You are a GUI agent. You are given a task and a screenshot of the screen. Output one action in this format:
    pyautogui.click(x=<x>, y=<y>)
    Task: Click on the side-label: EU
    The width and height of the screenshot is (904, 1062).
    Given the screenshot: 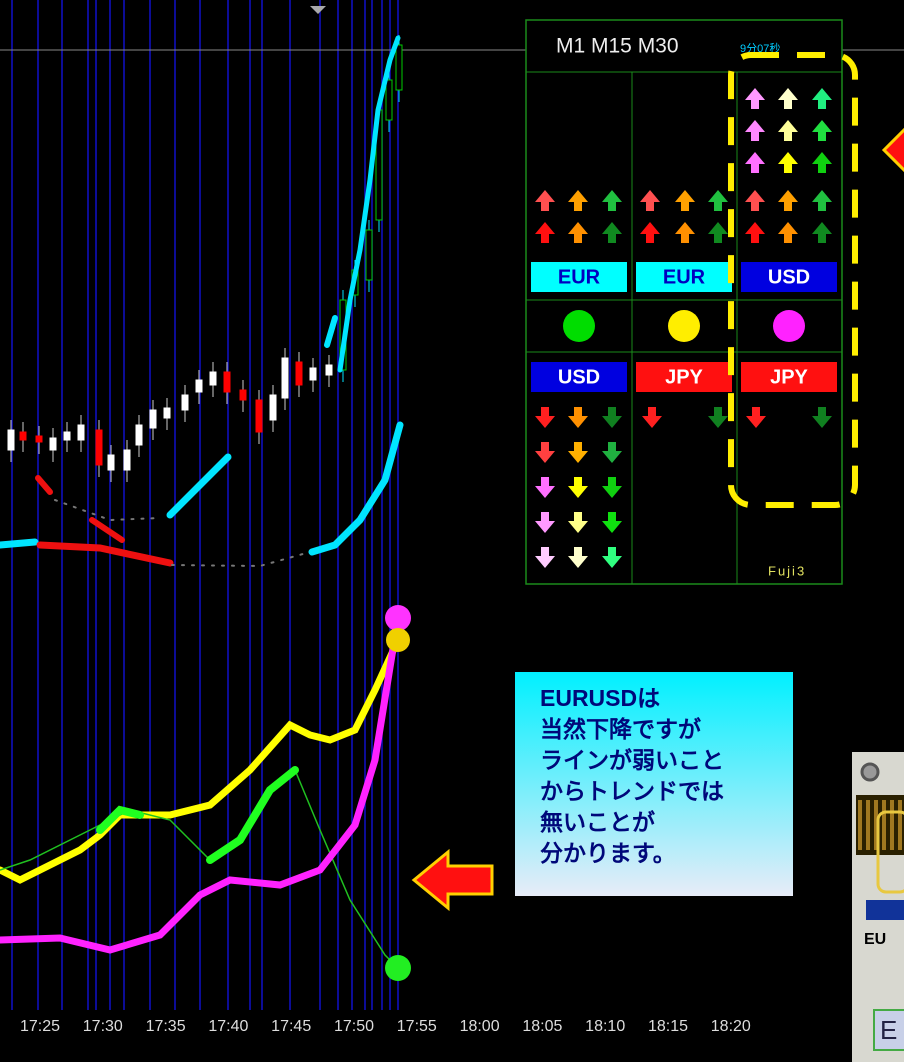 What is the action you would take?
    pyautogui.click(x=875, y=939)
    